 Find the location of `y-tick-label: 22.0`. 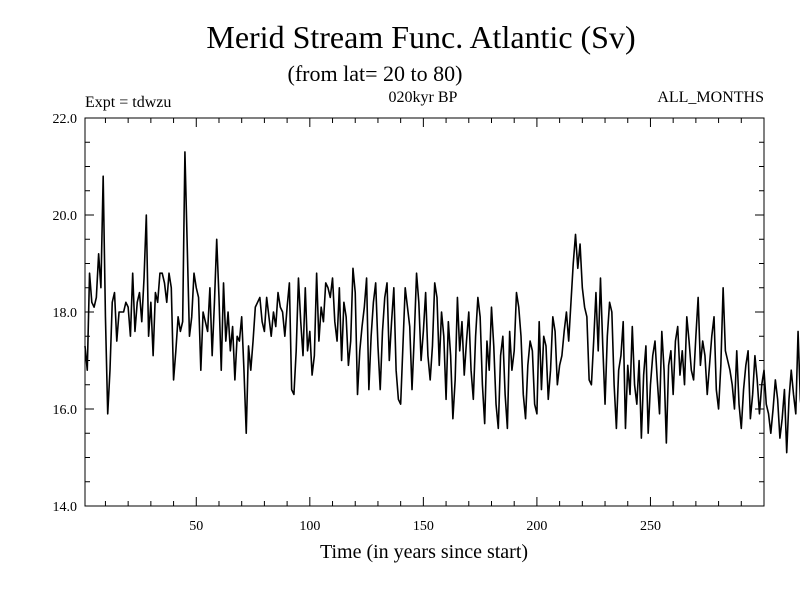

y-tick-label: 22.0 is located at coordinates (65, 119).